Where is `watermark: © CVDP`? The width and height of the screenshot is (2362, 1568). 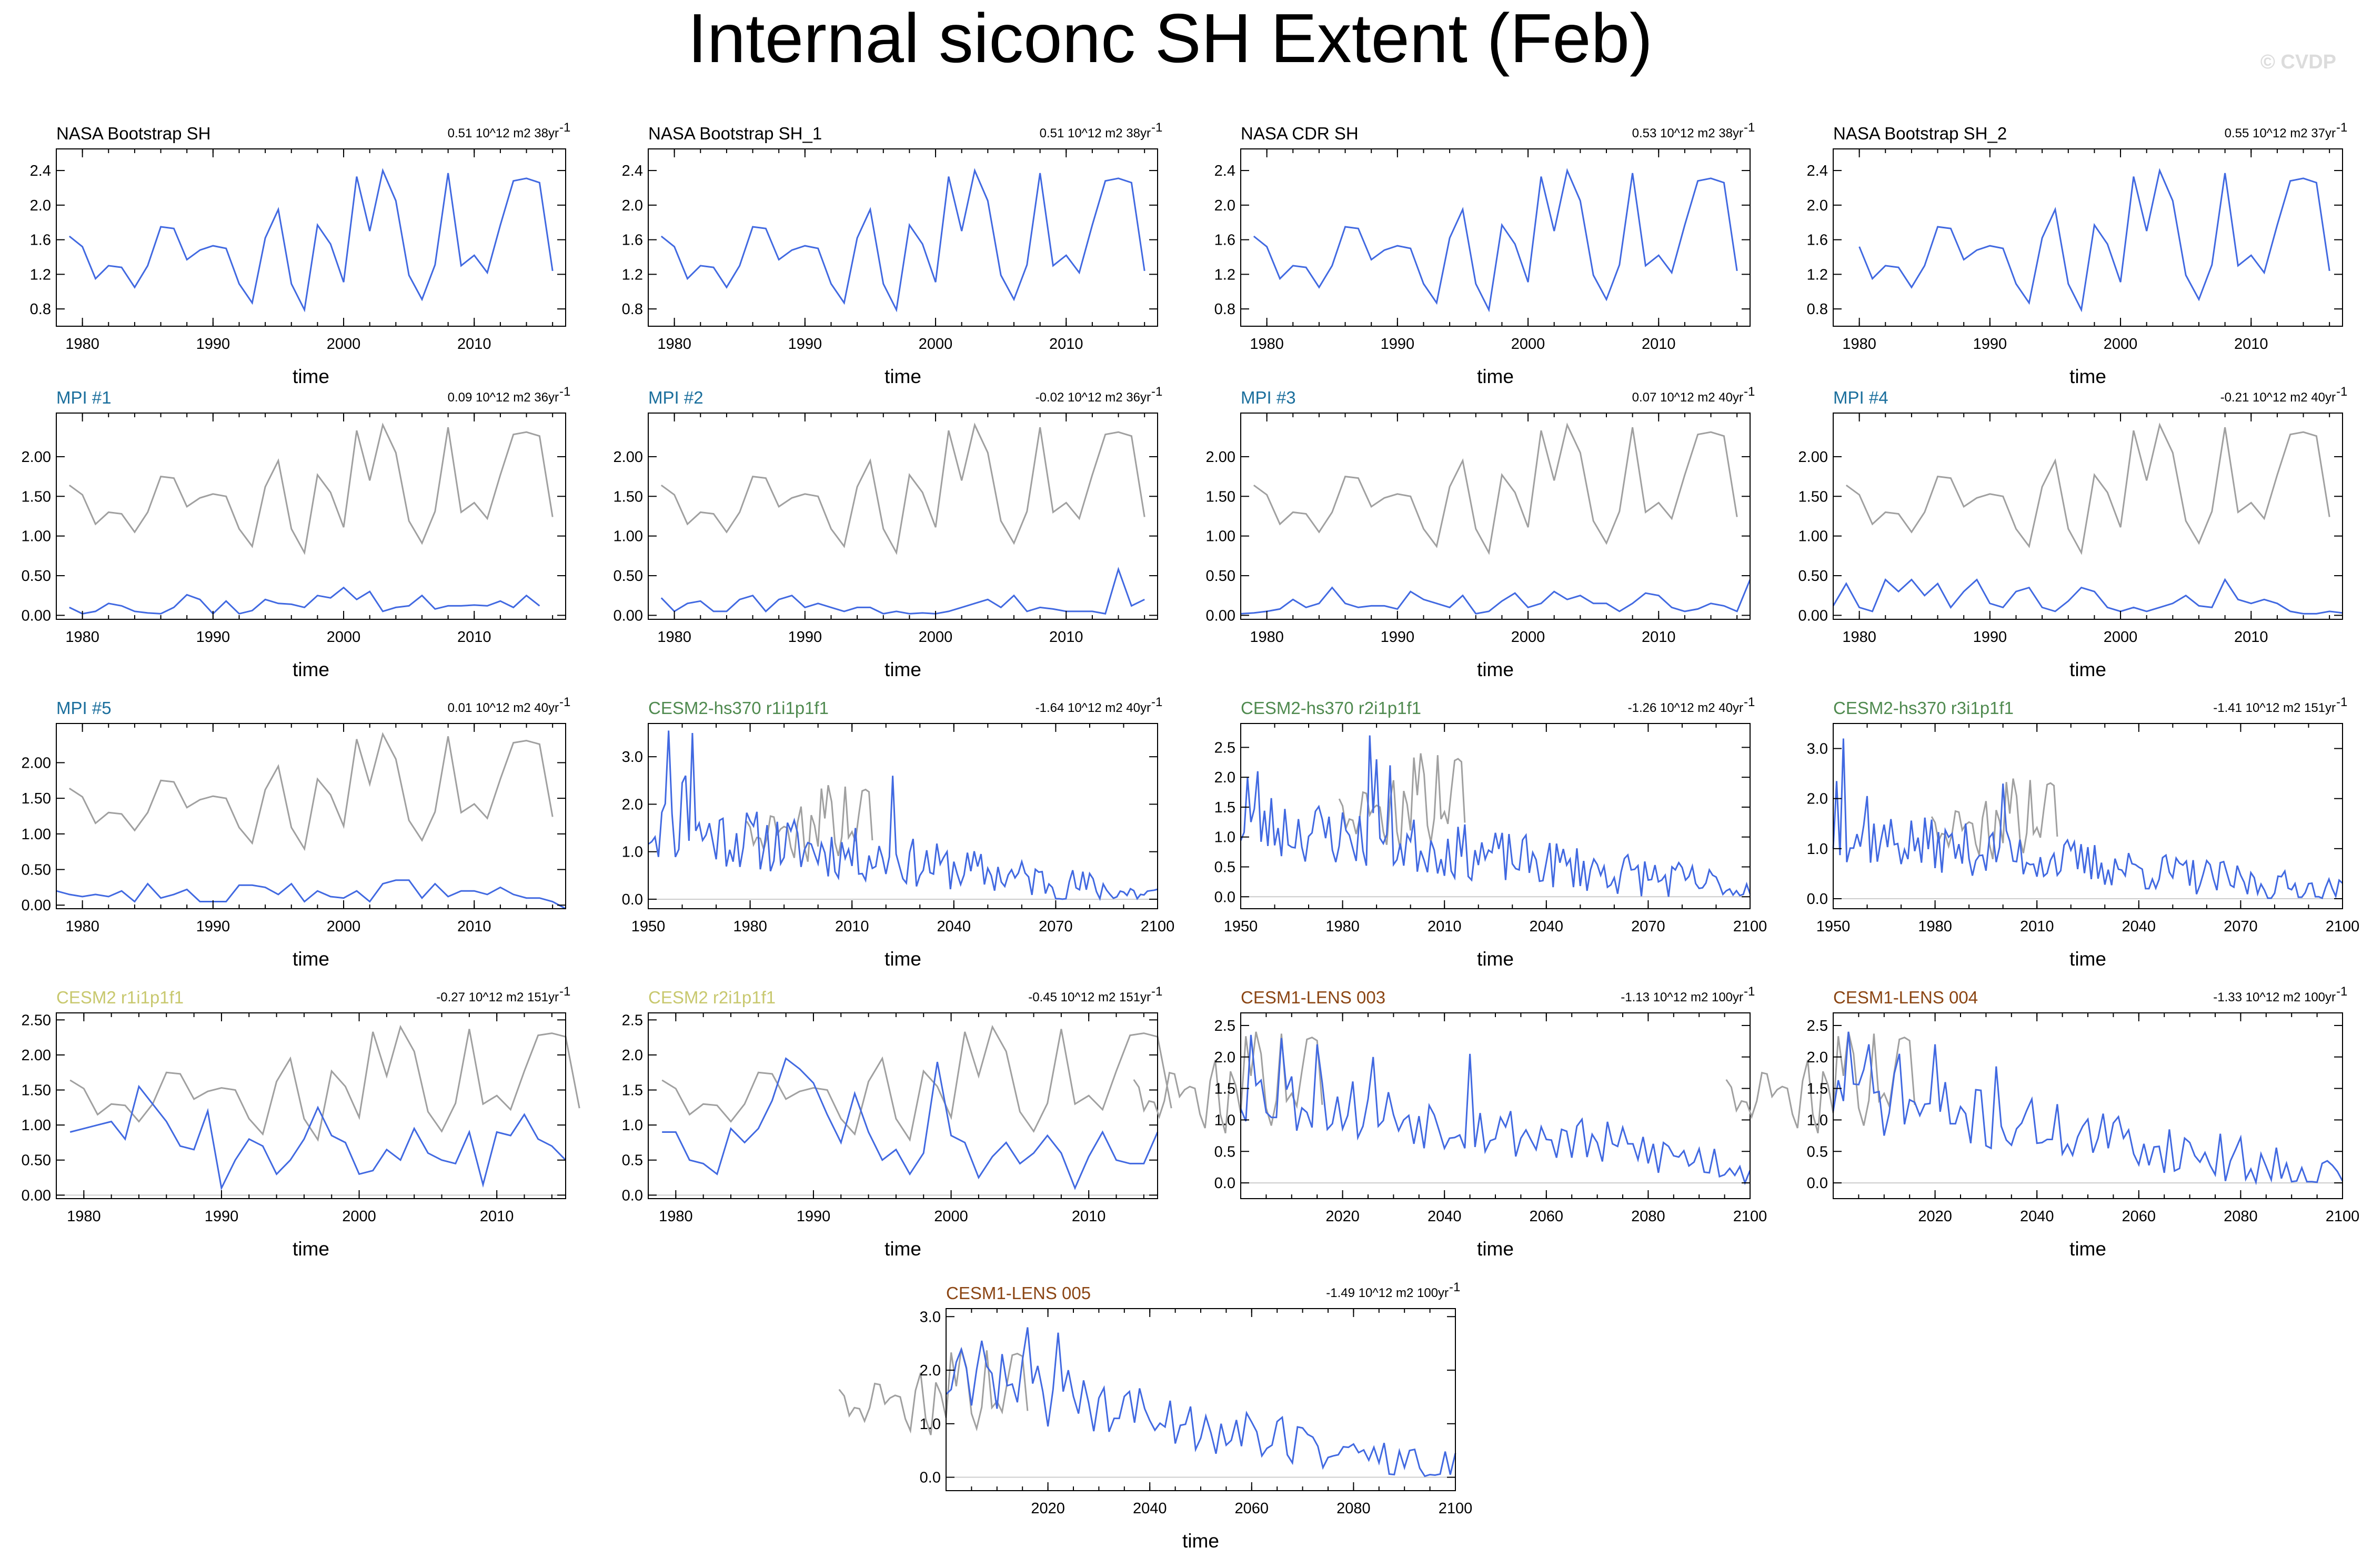
watermark: © CVDP is located at coordinates (2298, 62).